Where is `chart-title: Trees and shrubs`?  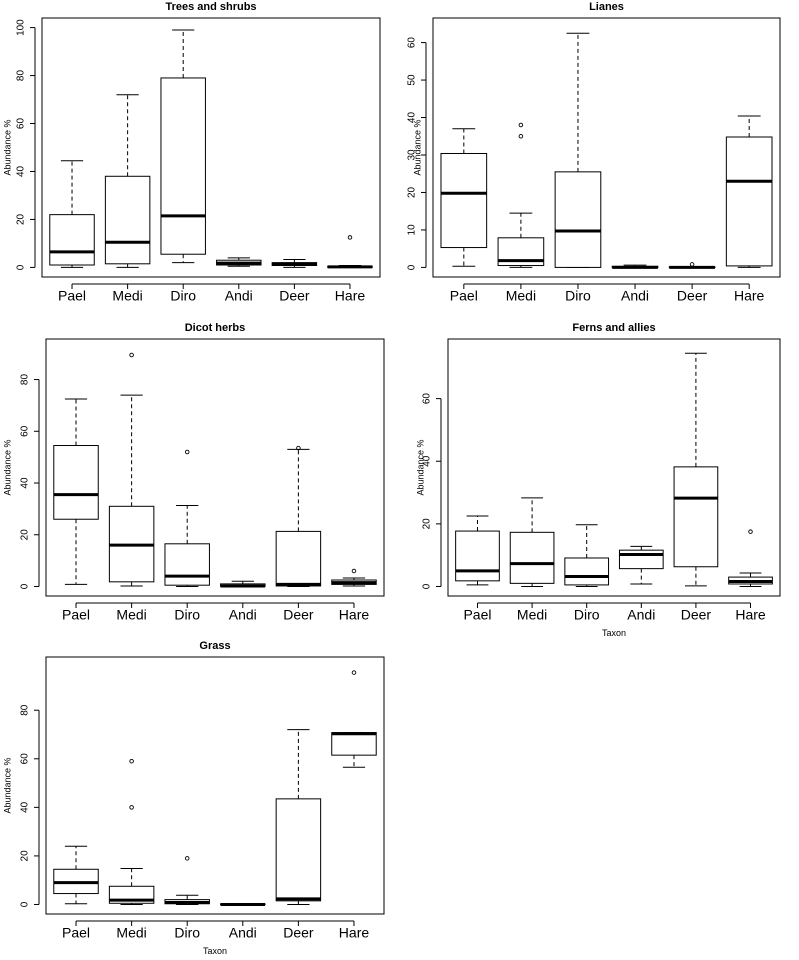 chart-title: Trees and shrubs is located at coordinates (210, 7).